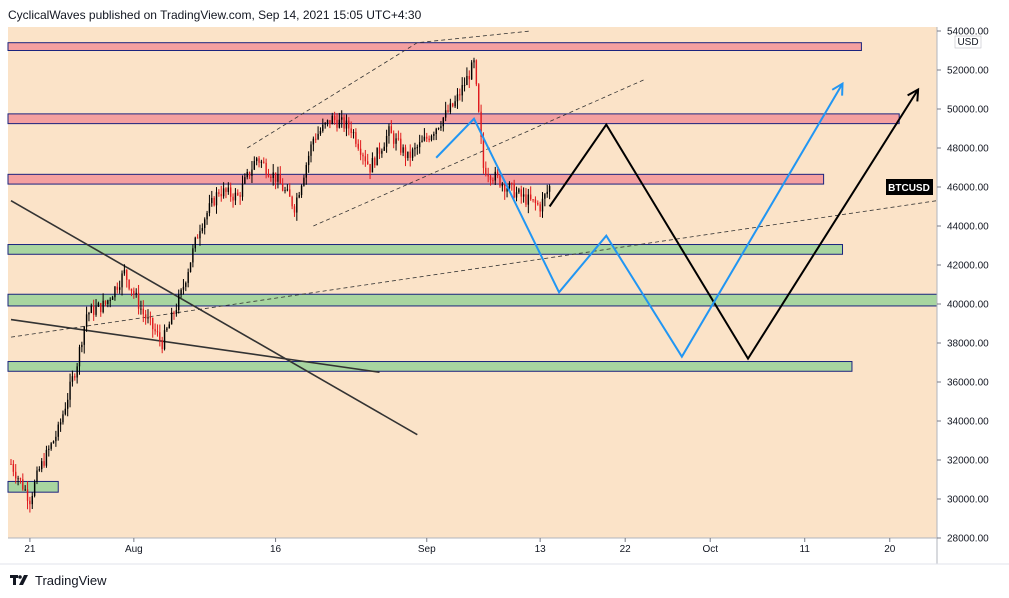 The image size is (1009, 598). I want to click on time-tick-label: 21, so click(30, 549).